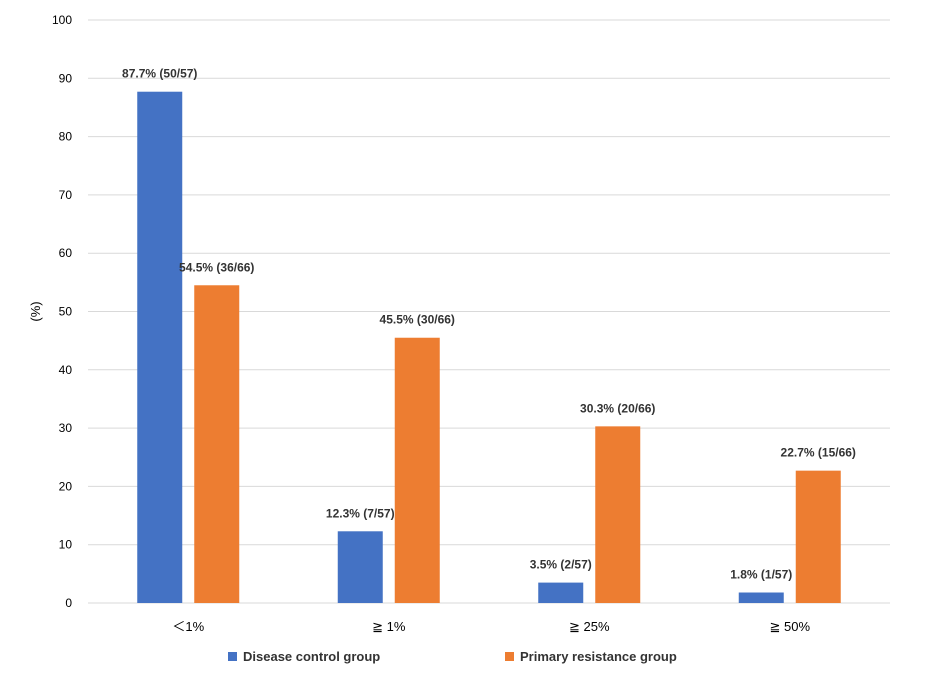 The width and height of the screenshot is (951, 674). I want to click on y-tick-label: 70, so click(66, 195).